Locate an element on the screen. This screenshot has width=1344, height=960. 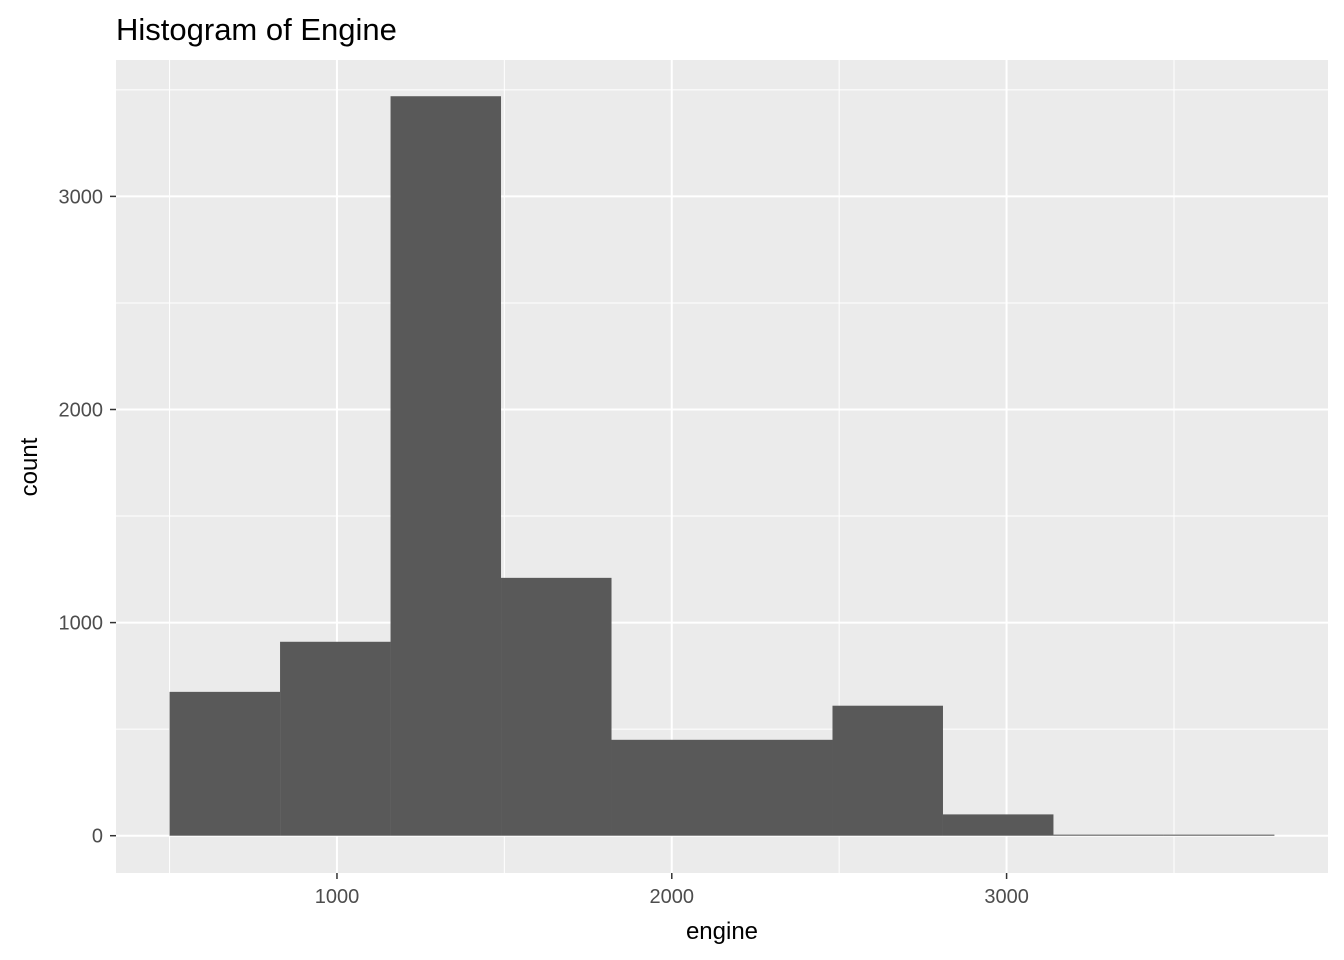
y-axis-title: count is located at coordinates (29, 466).